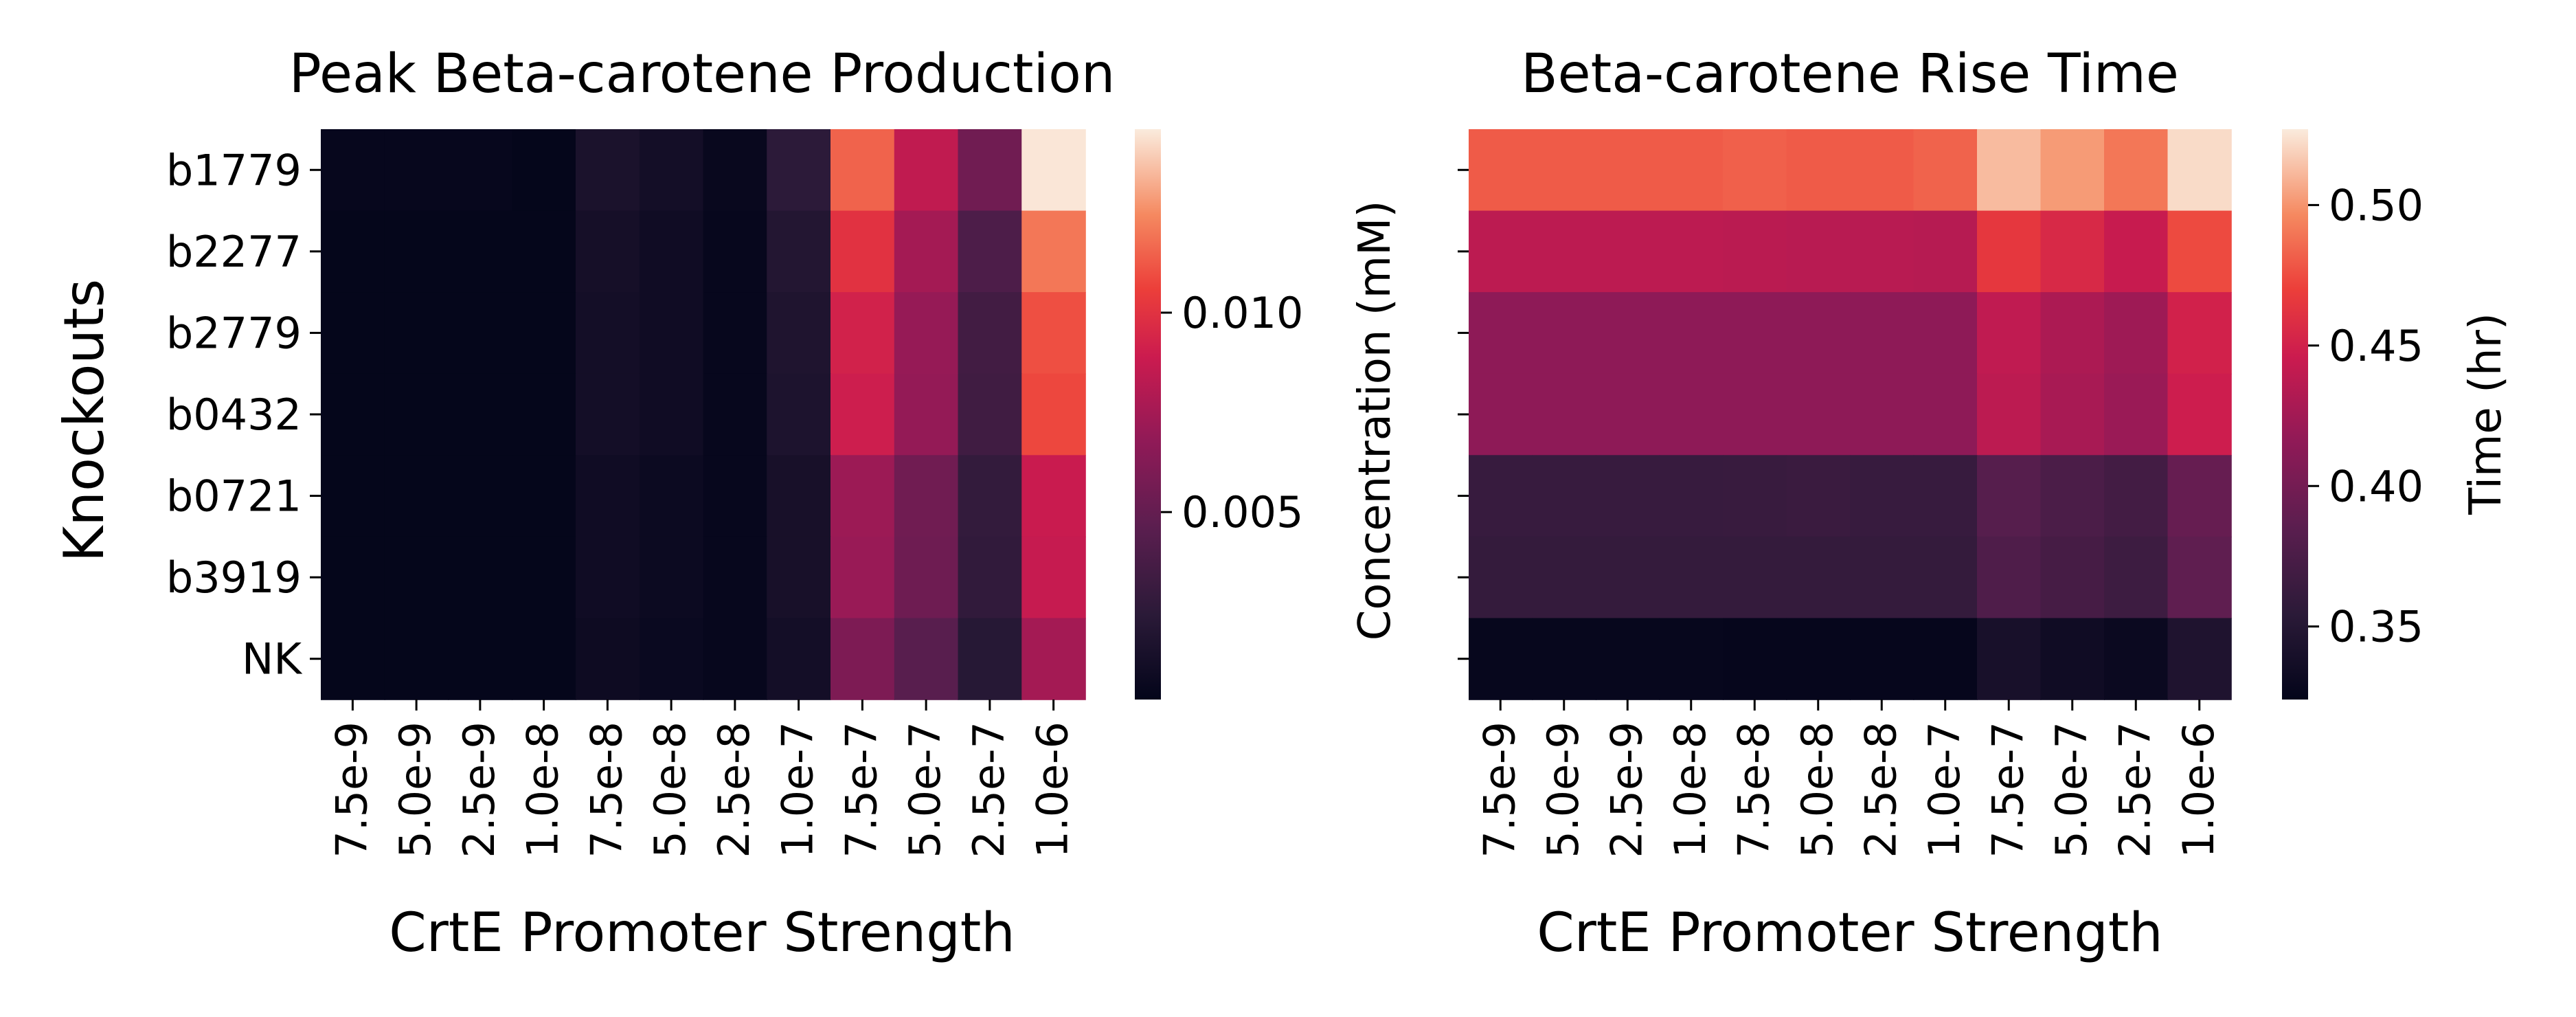 The image size is (2576, 1017). Describe the element at coordinates (1690, 790) in the screenshot. I see `x-tick-label: 1.0e-8` at that location.